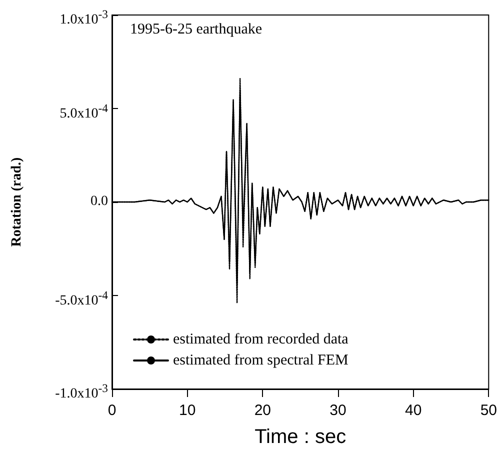 The image size is (500, 460). What do you see at coordinates (17, 201) in the screenshot?
I see `y-axis-title: Rotation (rad.)` at bounding box center [17, 201].